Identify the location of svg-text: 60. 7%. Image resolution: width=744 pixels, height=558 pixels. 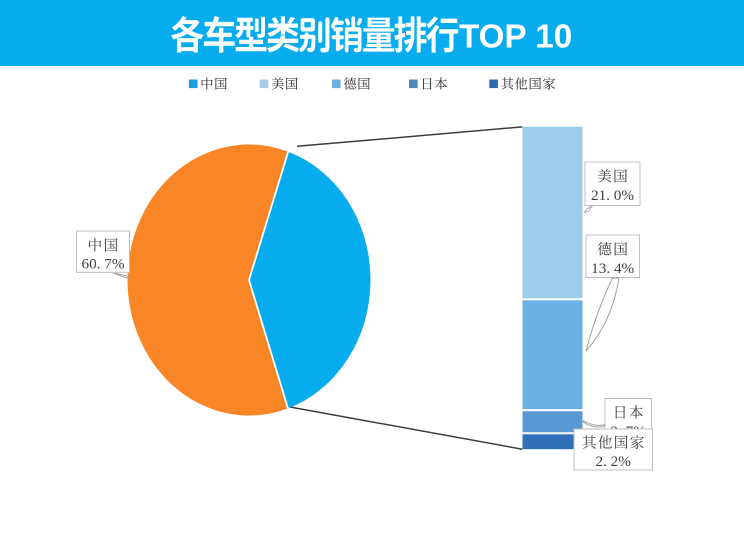
(102, 263).